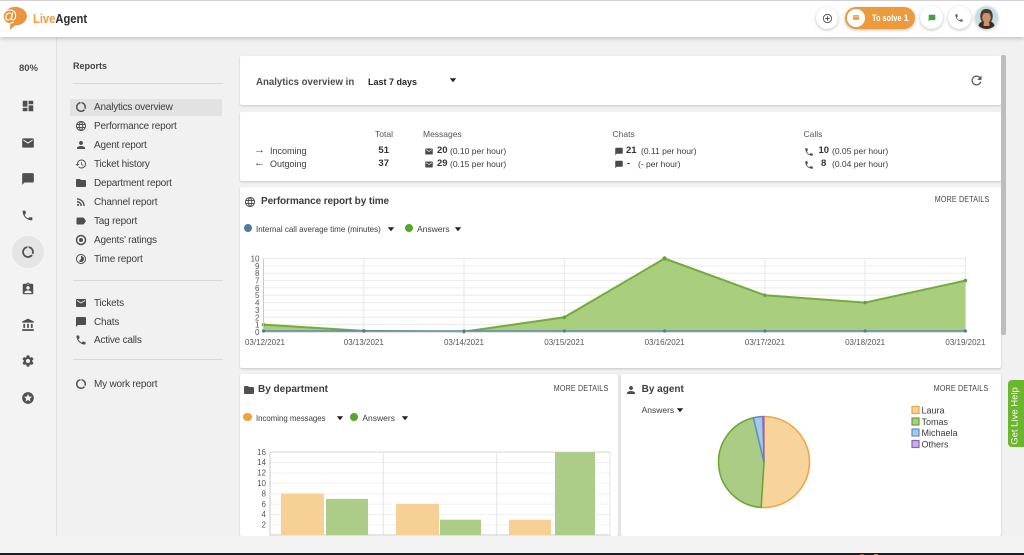  Describe the element at coordinates (364, 342) in the screenshot. I see `svg-text: 03/13/2021` at that location.